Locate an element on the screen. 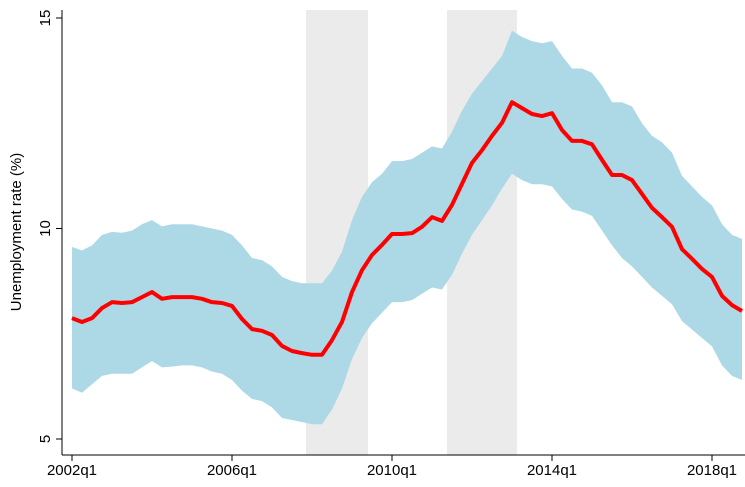  x-tick-label: 2010q1 is located at coordinates (392, 470).